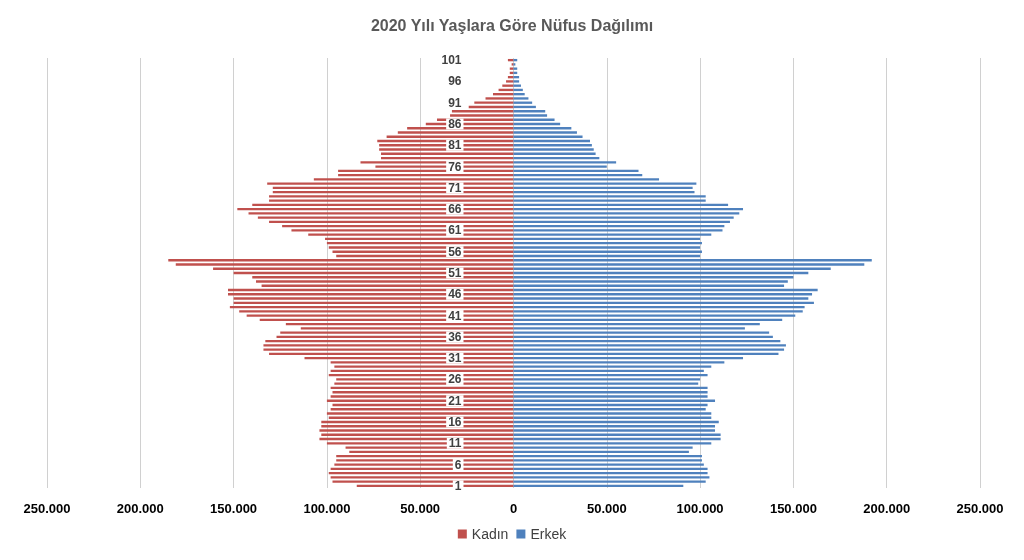  Describe the element at coordinates (455, 145) in the screenshot. I see `y-tick-label: 81` at that location.